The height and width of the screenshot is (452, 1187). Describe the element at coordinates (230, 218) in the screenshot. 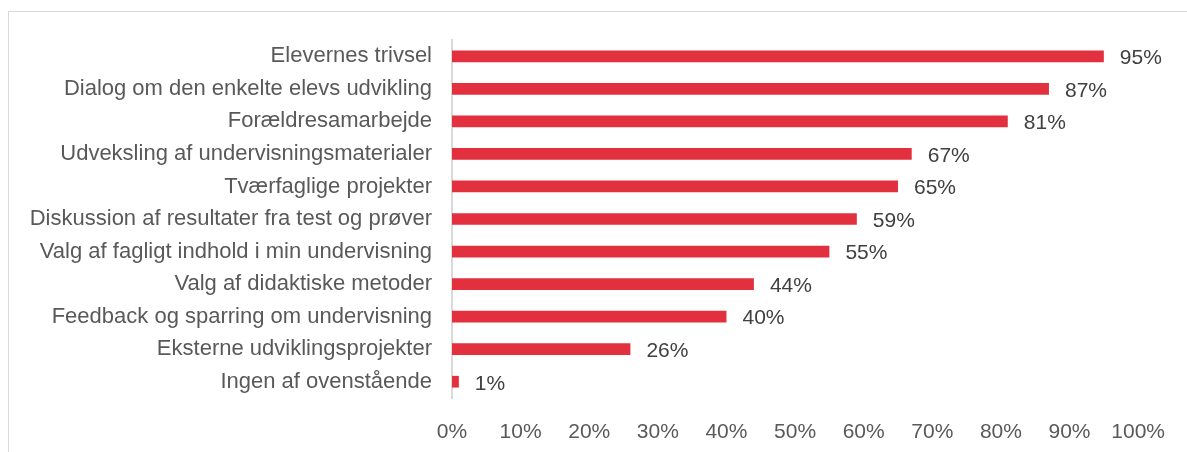

I see `y-tick-label: Diskussion af resultater fra test og prøver` at that location.